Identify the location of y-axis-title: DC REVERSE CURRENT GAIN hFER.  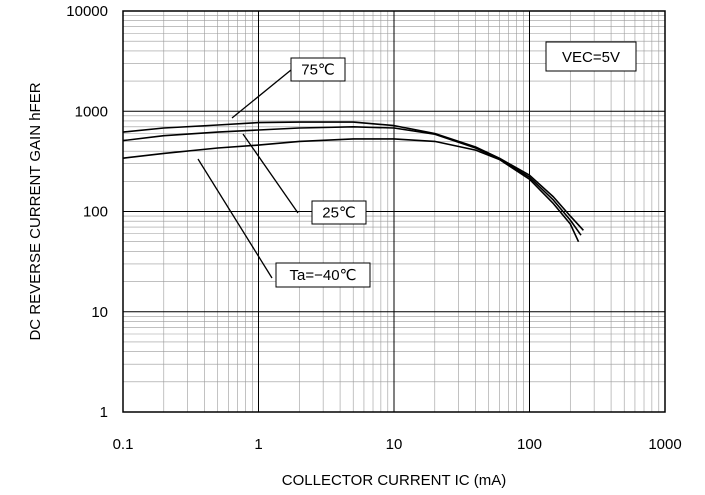
(35, 211).